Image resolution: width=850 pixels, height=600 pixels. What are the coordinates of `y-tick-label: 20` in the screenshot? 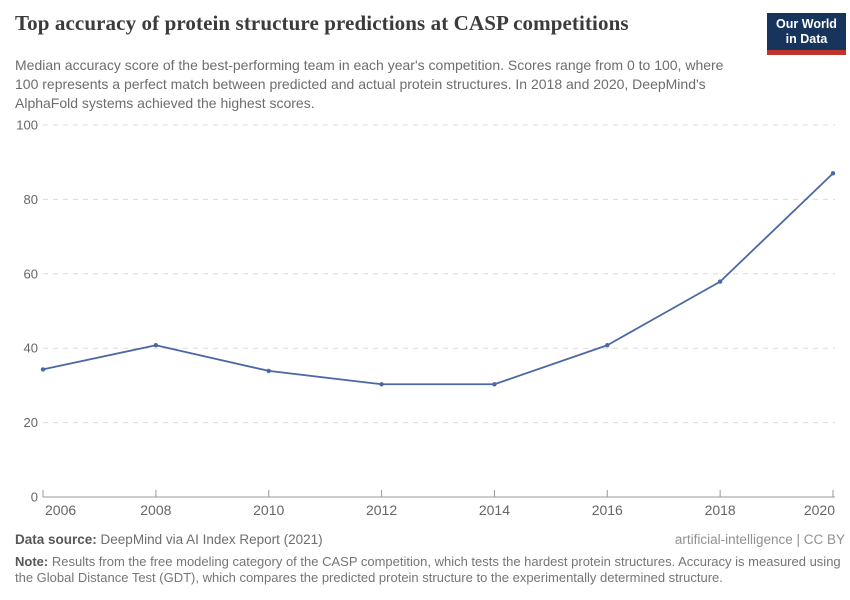 It's located at (31, 422).